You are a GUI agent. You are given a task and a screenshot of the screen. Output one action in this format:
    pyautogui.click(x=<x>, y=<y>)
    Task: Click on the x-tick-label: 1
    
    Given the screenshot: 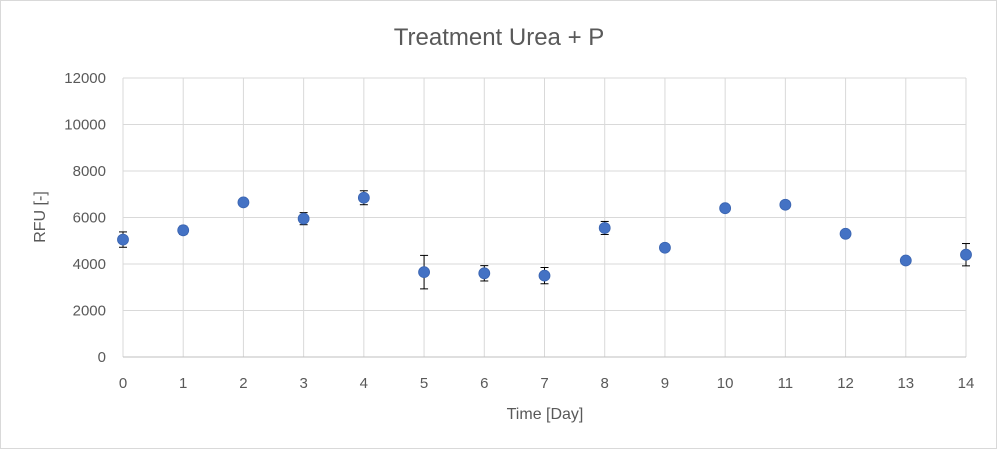 What is the action you would take?
    pyautogui.click(x=183, y=383)
    